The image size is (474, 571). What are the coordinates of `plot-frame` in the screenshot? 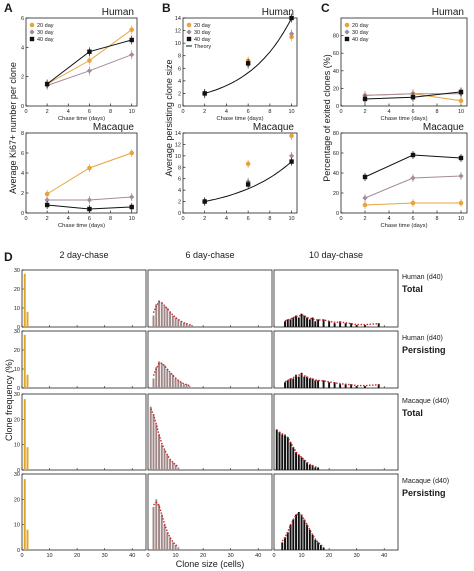 It's located at (240, 62).